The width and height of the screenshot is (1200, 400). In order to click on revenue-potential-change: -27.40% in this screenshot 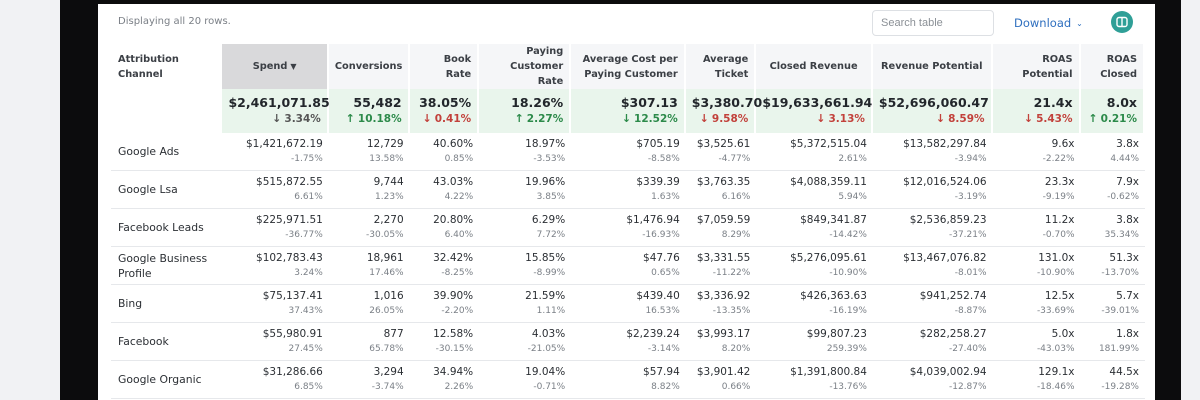, I will do `click(967, 349)`.